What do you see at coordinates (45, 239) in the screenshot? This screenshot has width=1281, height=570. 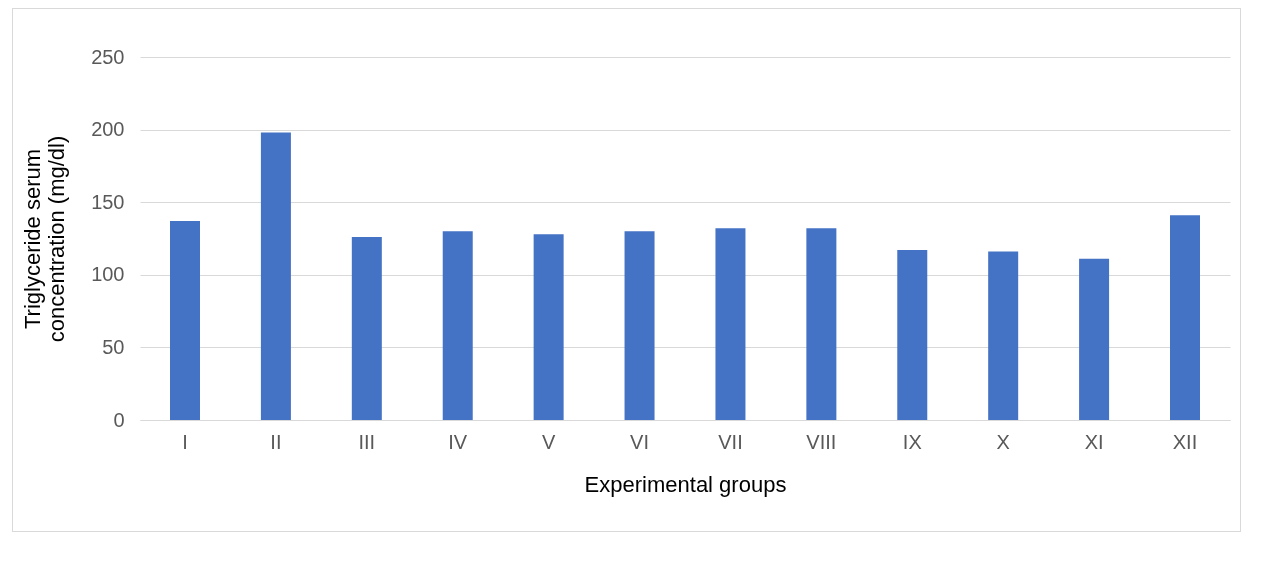 I see `y-axis-title: Triglyceride serum concentration (mg/dl)` at bounding box center [45, 239].